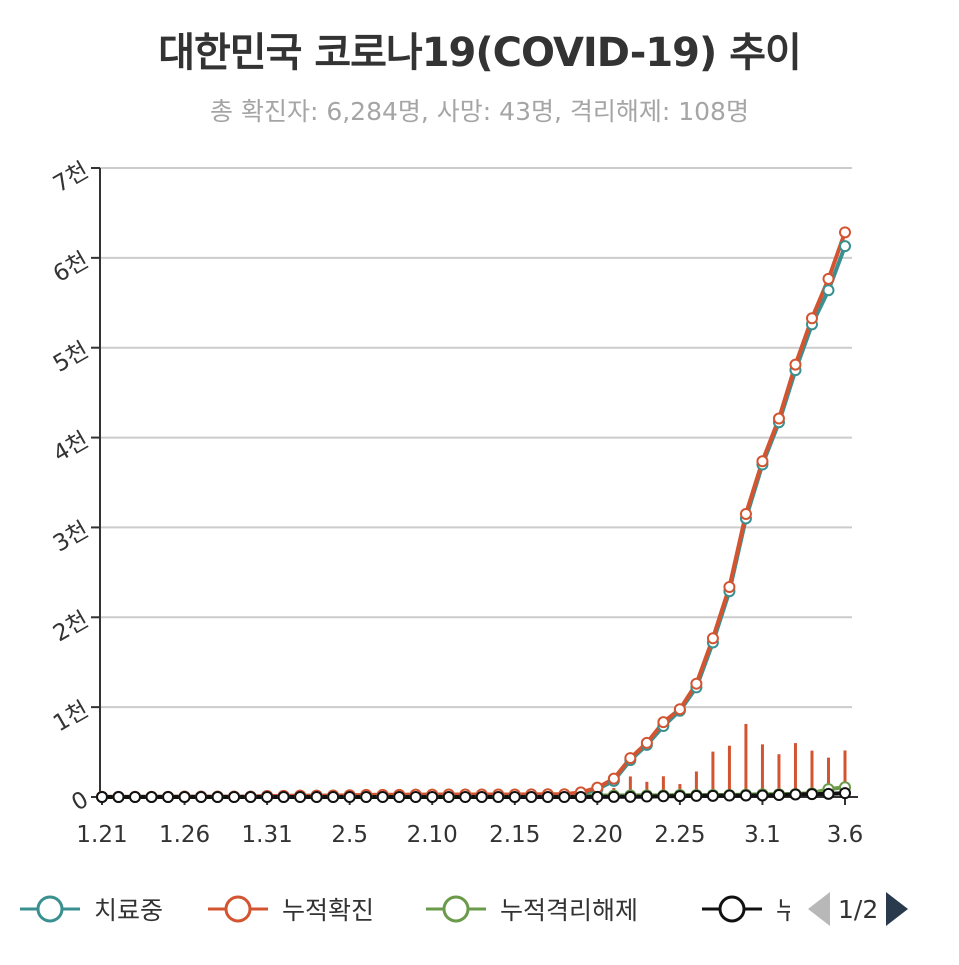 The height and width of the screenshot is (965, 959). What do you see at coordinates (71, 357) in the screenshot?
I see `y-tick-label: 5천` at bounding box center [71, 357].